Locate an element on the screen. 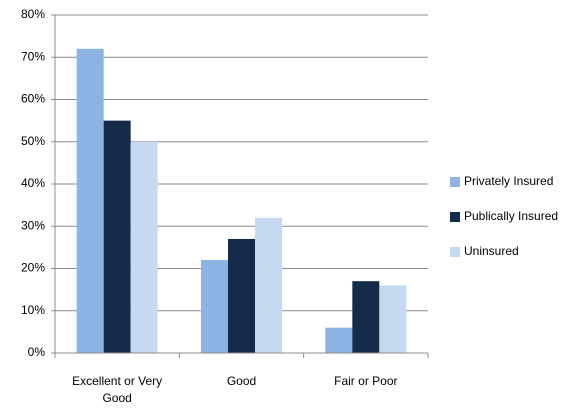  y-tick-label: 10% is located at coordinates (33, 310).